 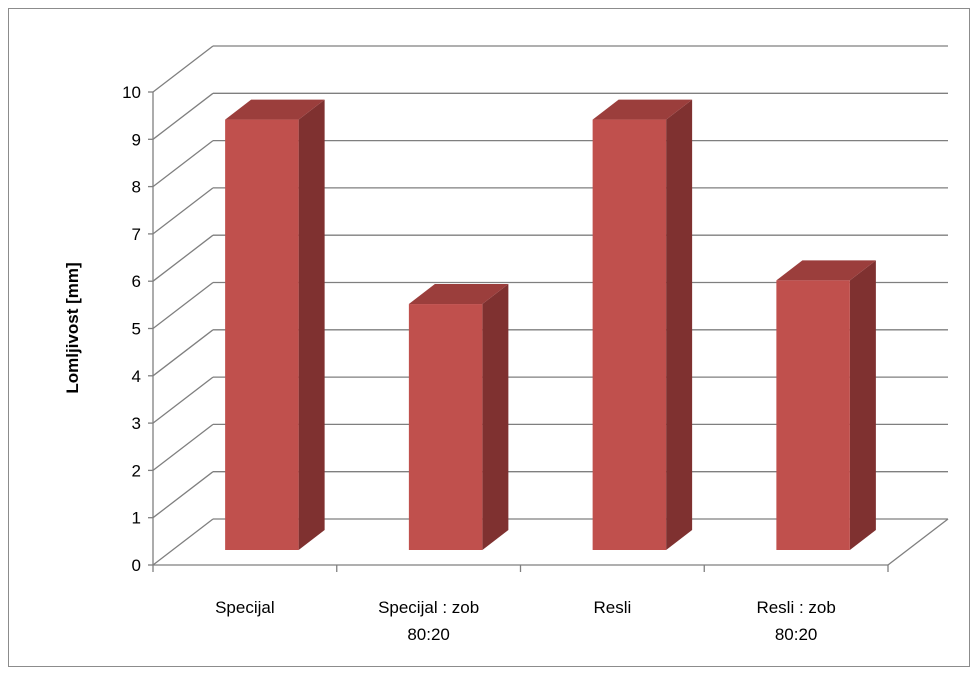 I want to click on x-category-label-0: Specijal, so click(x=245, y=607).